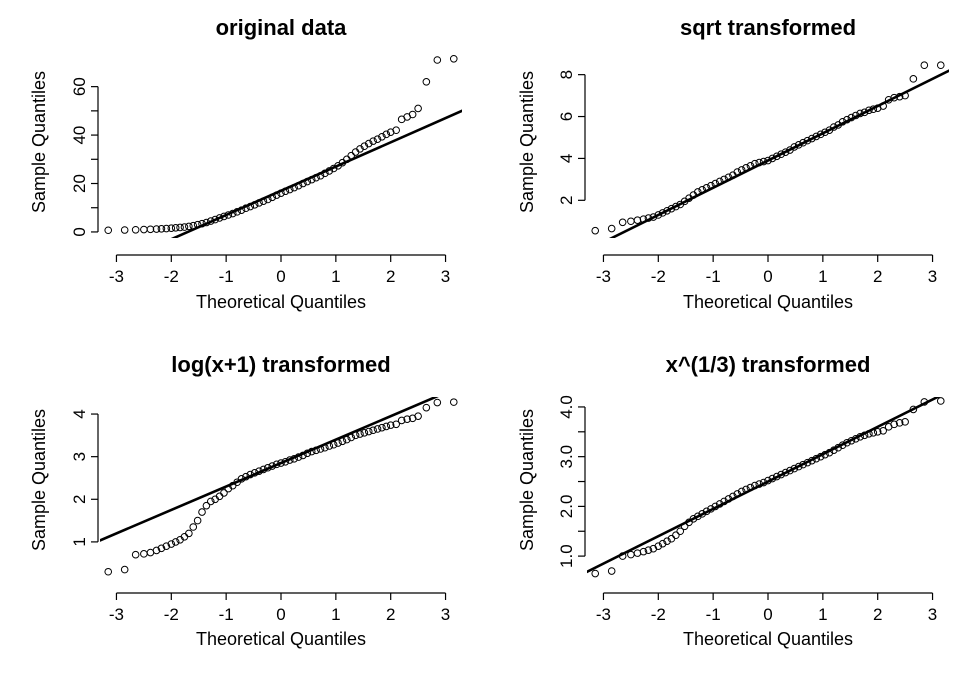  I want to click on x-tick-label: 0, so click(767, 614).